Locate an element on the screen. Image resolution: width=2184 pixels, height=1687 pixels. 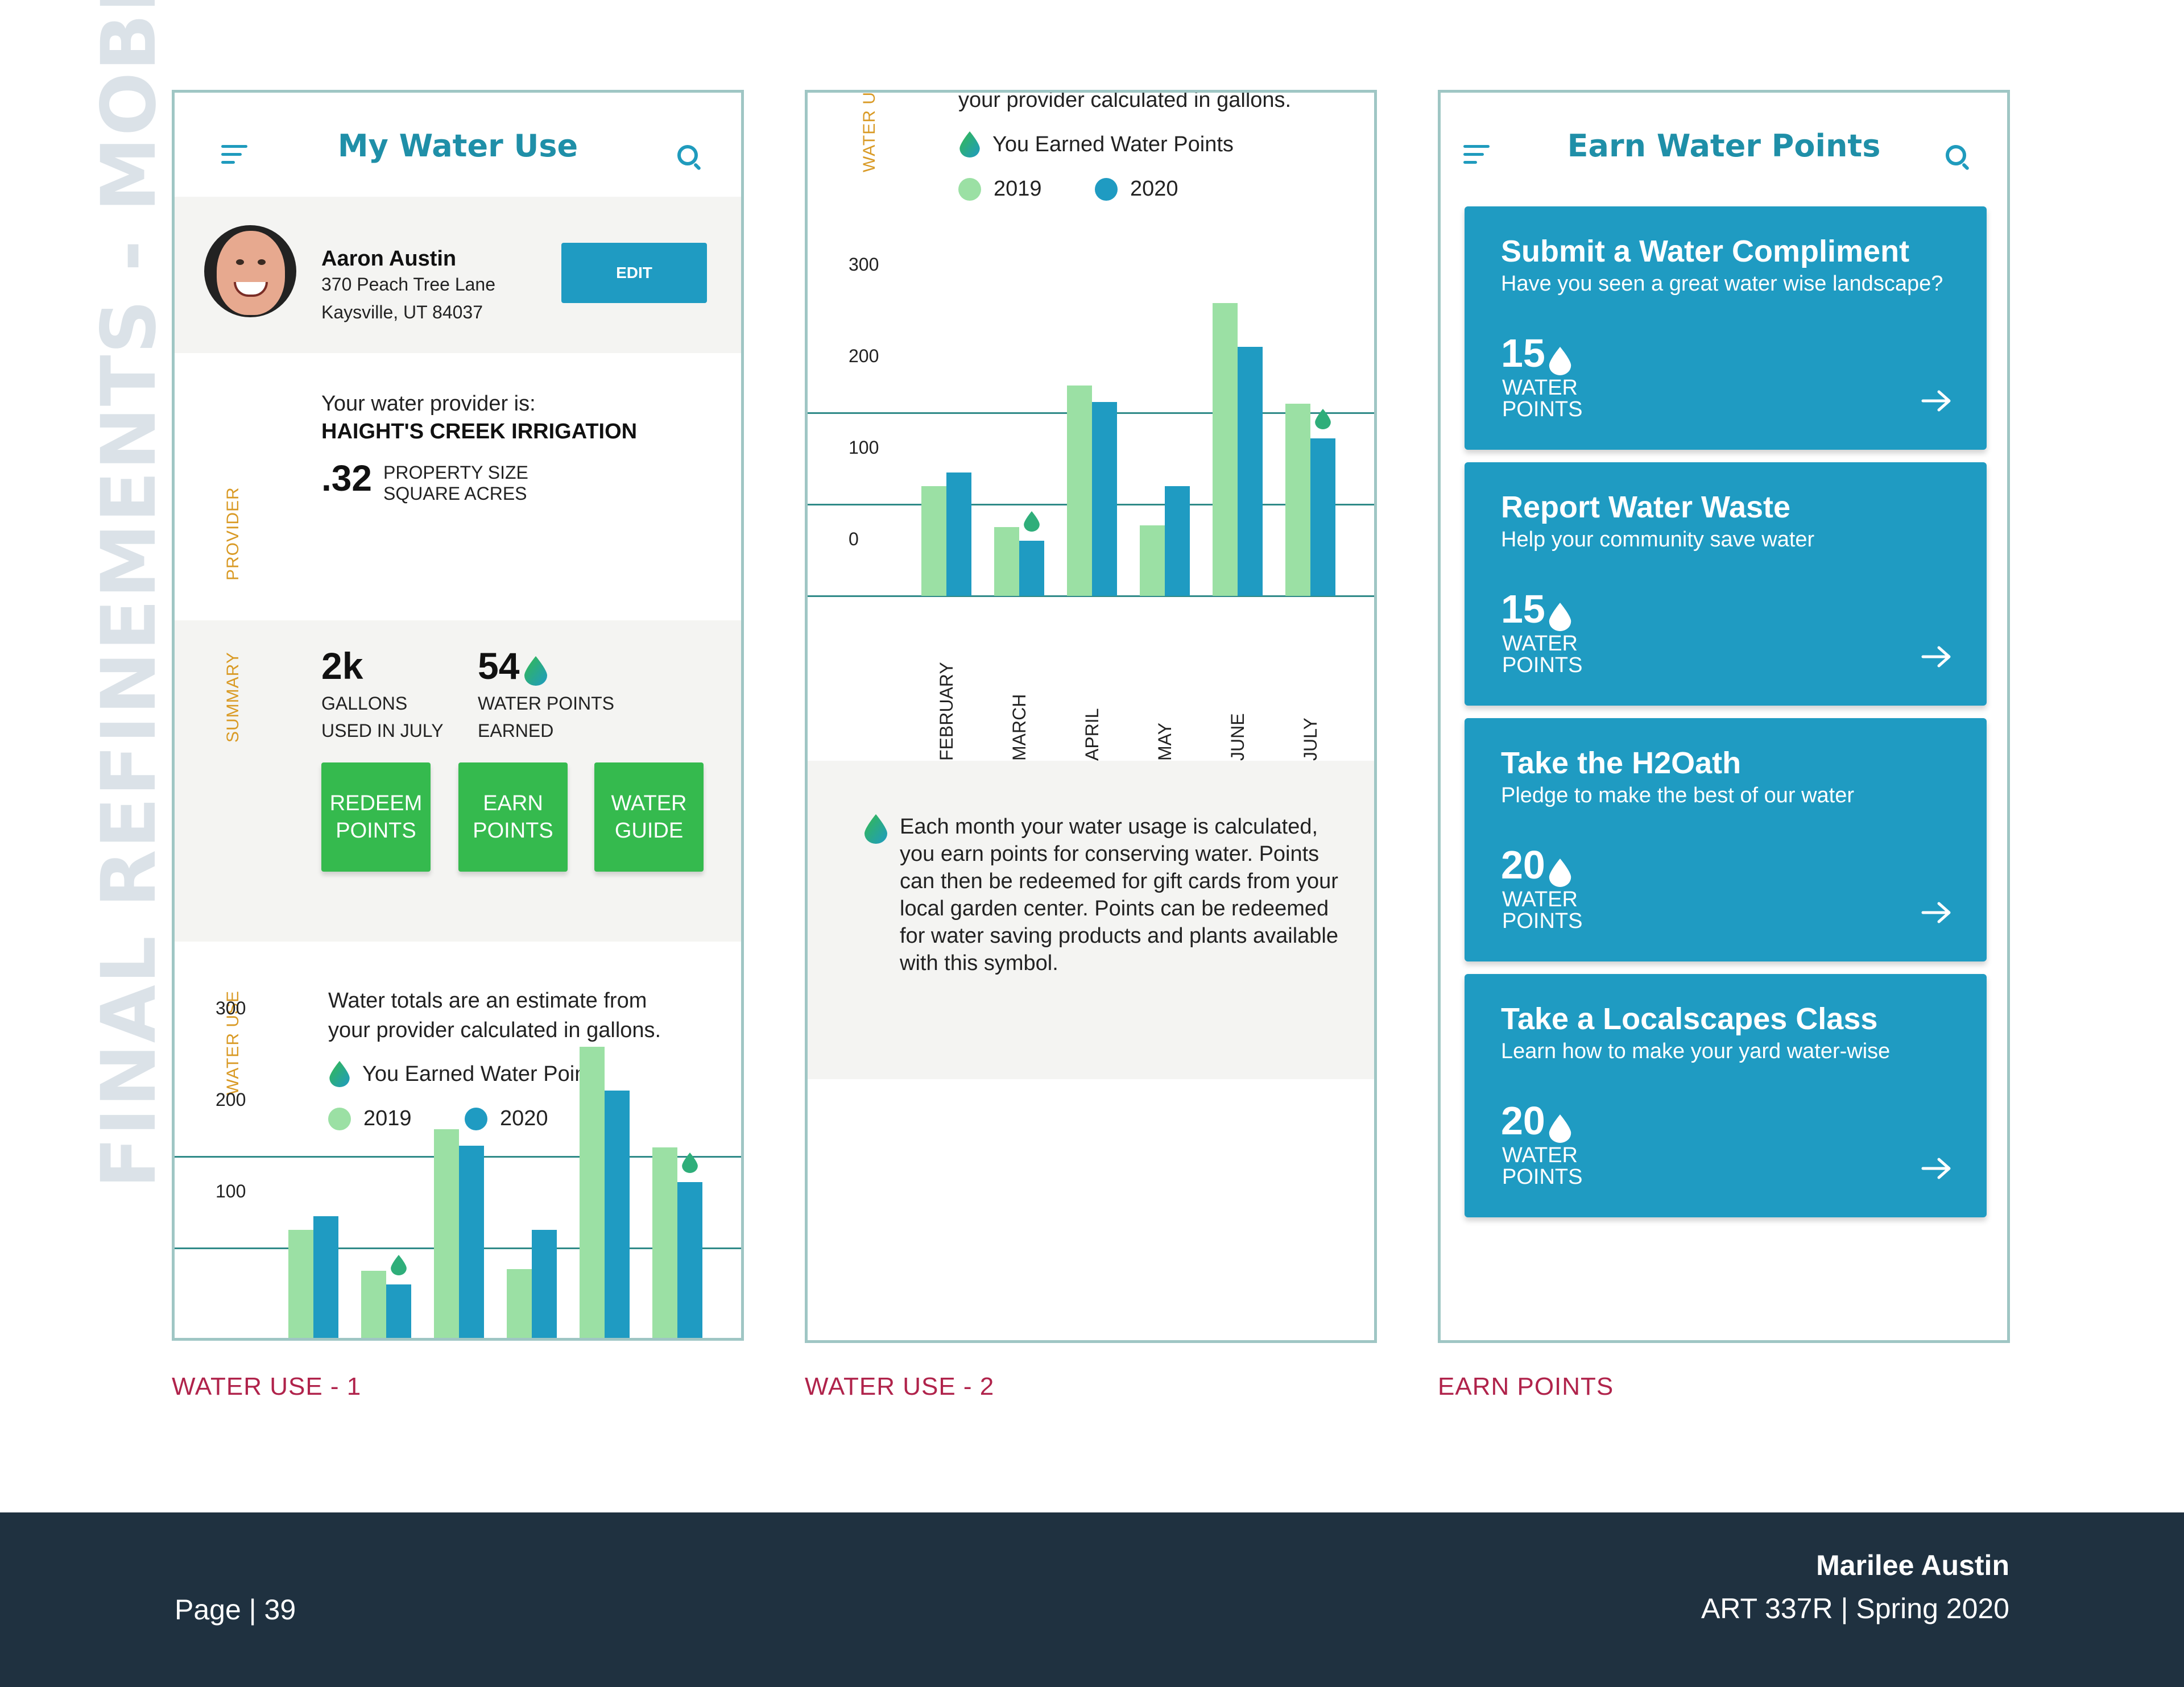
card-subtitle: Pledge to make the best of our water is located at coordinates (1678, 795).